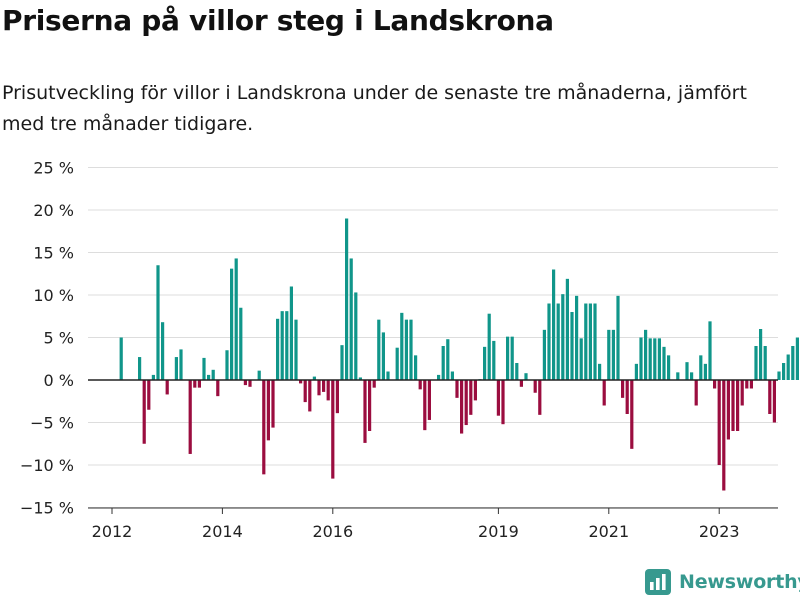 Image resolution: width=800 pixels, height=600 pixels. I want to click on y-tick-label: 25 %, so click(53, 168).